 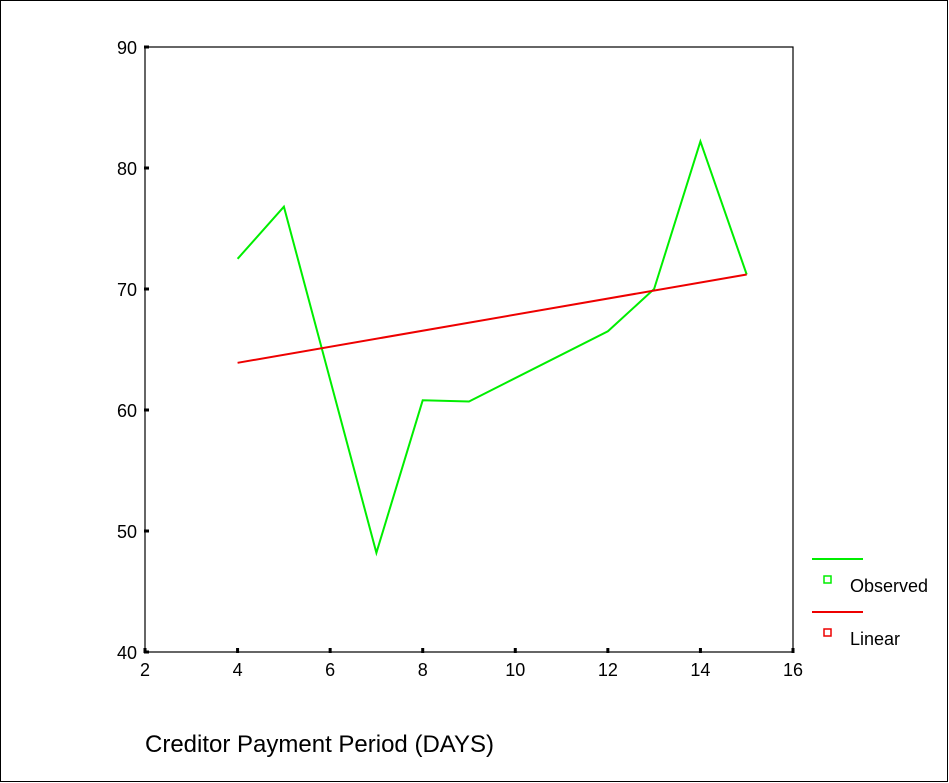 I want to click on legend-label-linear: Linear, so click(x=875, y=639).